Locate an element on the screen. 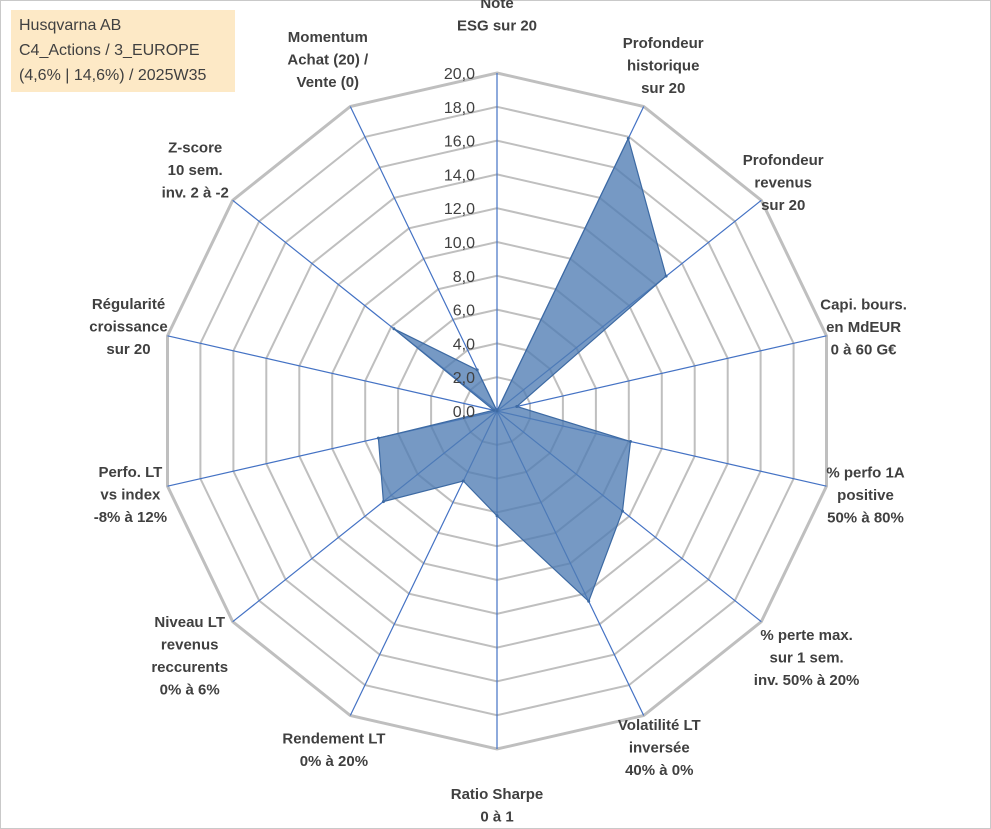 The width and height of the screenshot is (991, 829). axis-label: Z-score 10 sem. inv. 2 à -2 is located at coordinates (195, 171).